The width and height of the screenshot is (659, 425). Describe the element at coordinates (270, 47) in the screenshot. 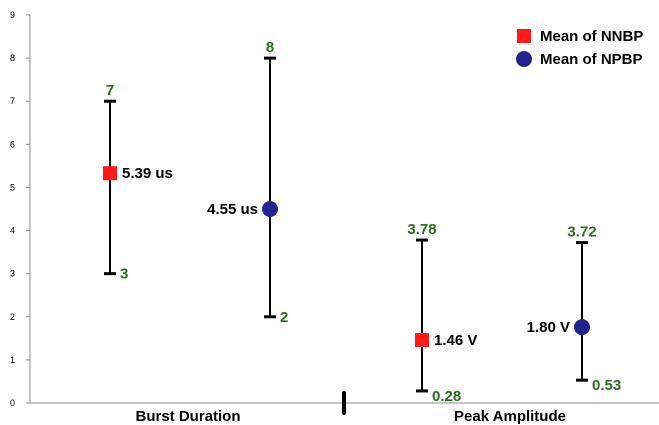

I see `max-value-label: 8` at that location.